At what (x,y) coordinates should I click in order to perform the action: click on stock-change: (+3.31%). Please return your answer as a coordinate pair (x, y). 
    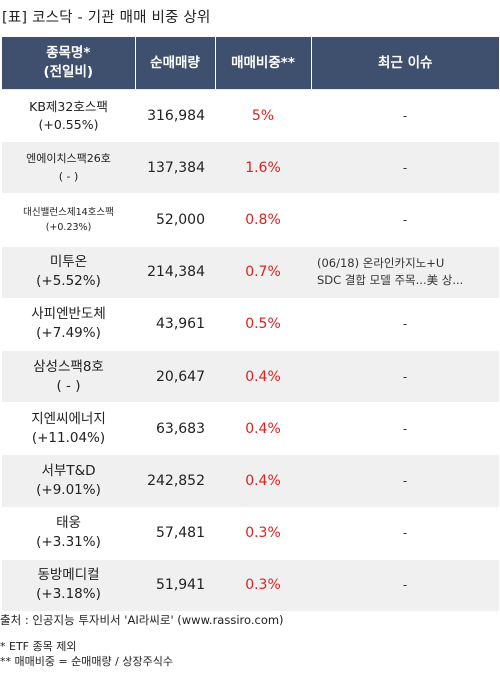
    Looking at the image, I should click on (68, 542).